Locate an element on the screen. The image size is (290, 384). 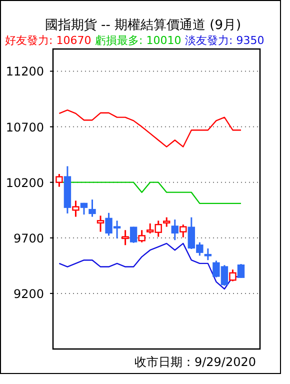
chart-title: 國指期貨 -- 期權結算價通道 (9月) is located at coordinates (143, 25).